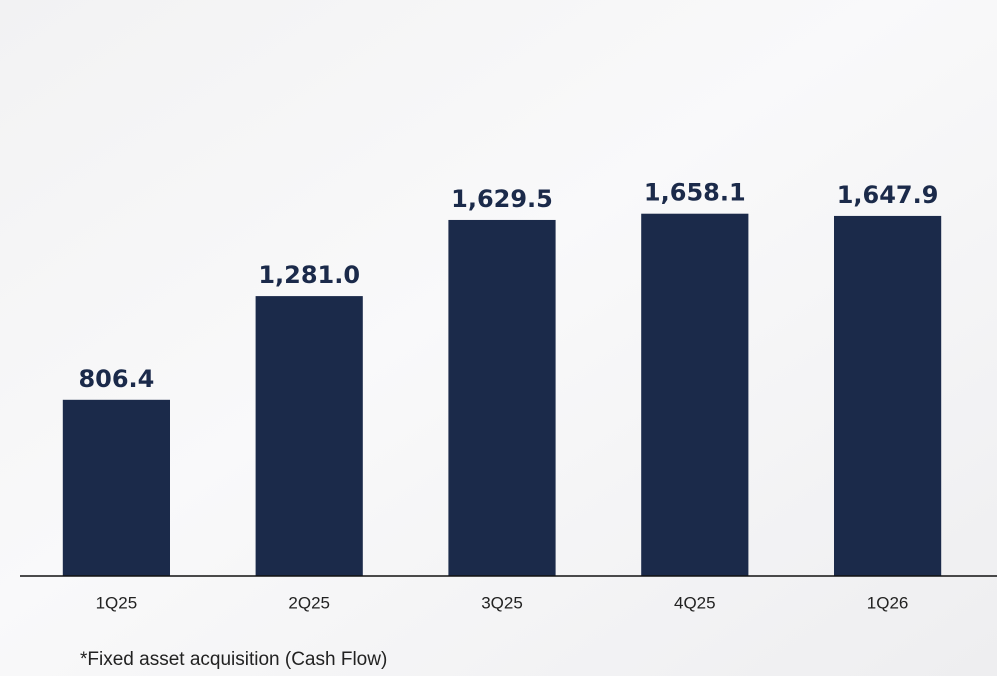 This screenshot has width=997, height=676. Describe the element at coordinates (309, 275) in the screenshot. I see `value-label: 1,281.0` at that location.